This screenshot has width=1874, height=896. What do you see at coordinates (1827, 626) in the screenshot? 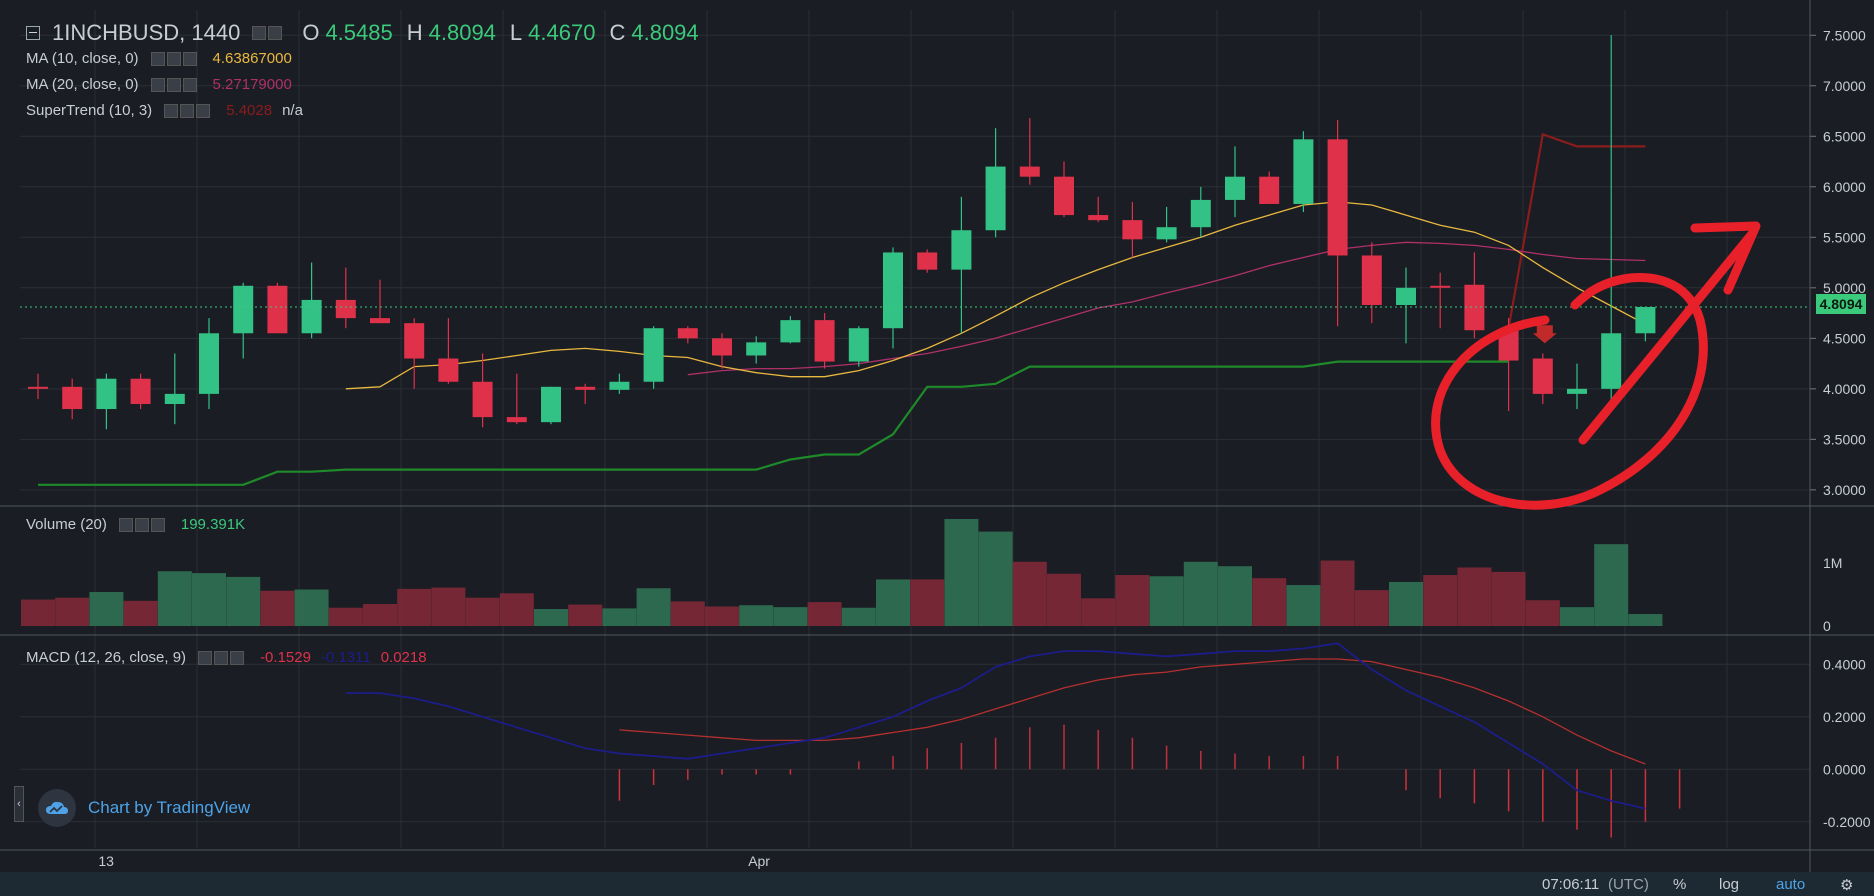
I see `volume-tick-label: 0` at bounding box center [1827, 626].